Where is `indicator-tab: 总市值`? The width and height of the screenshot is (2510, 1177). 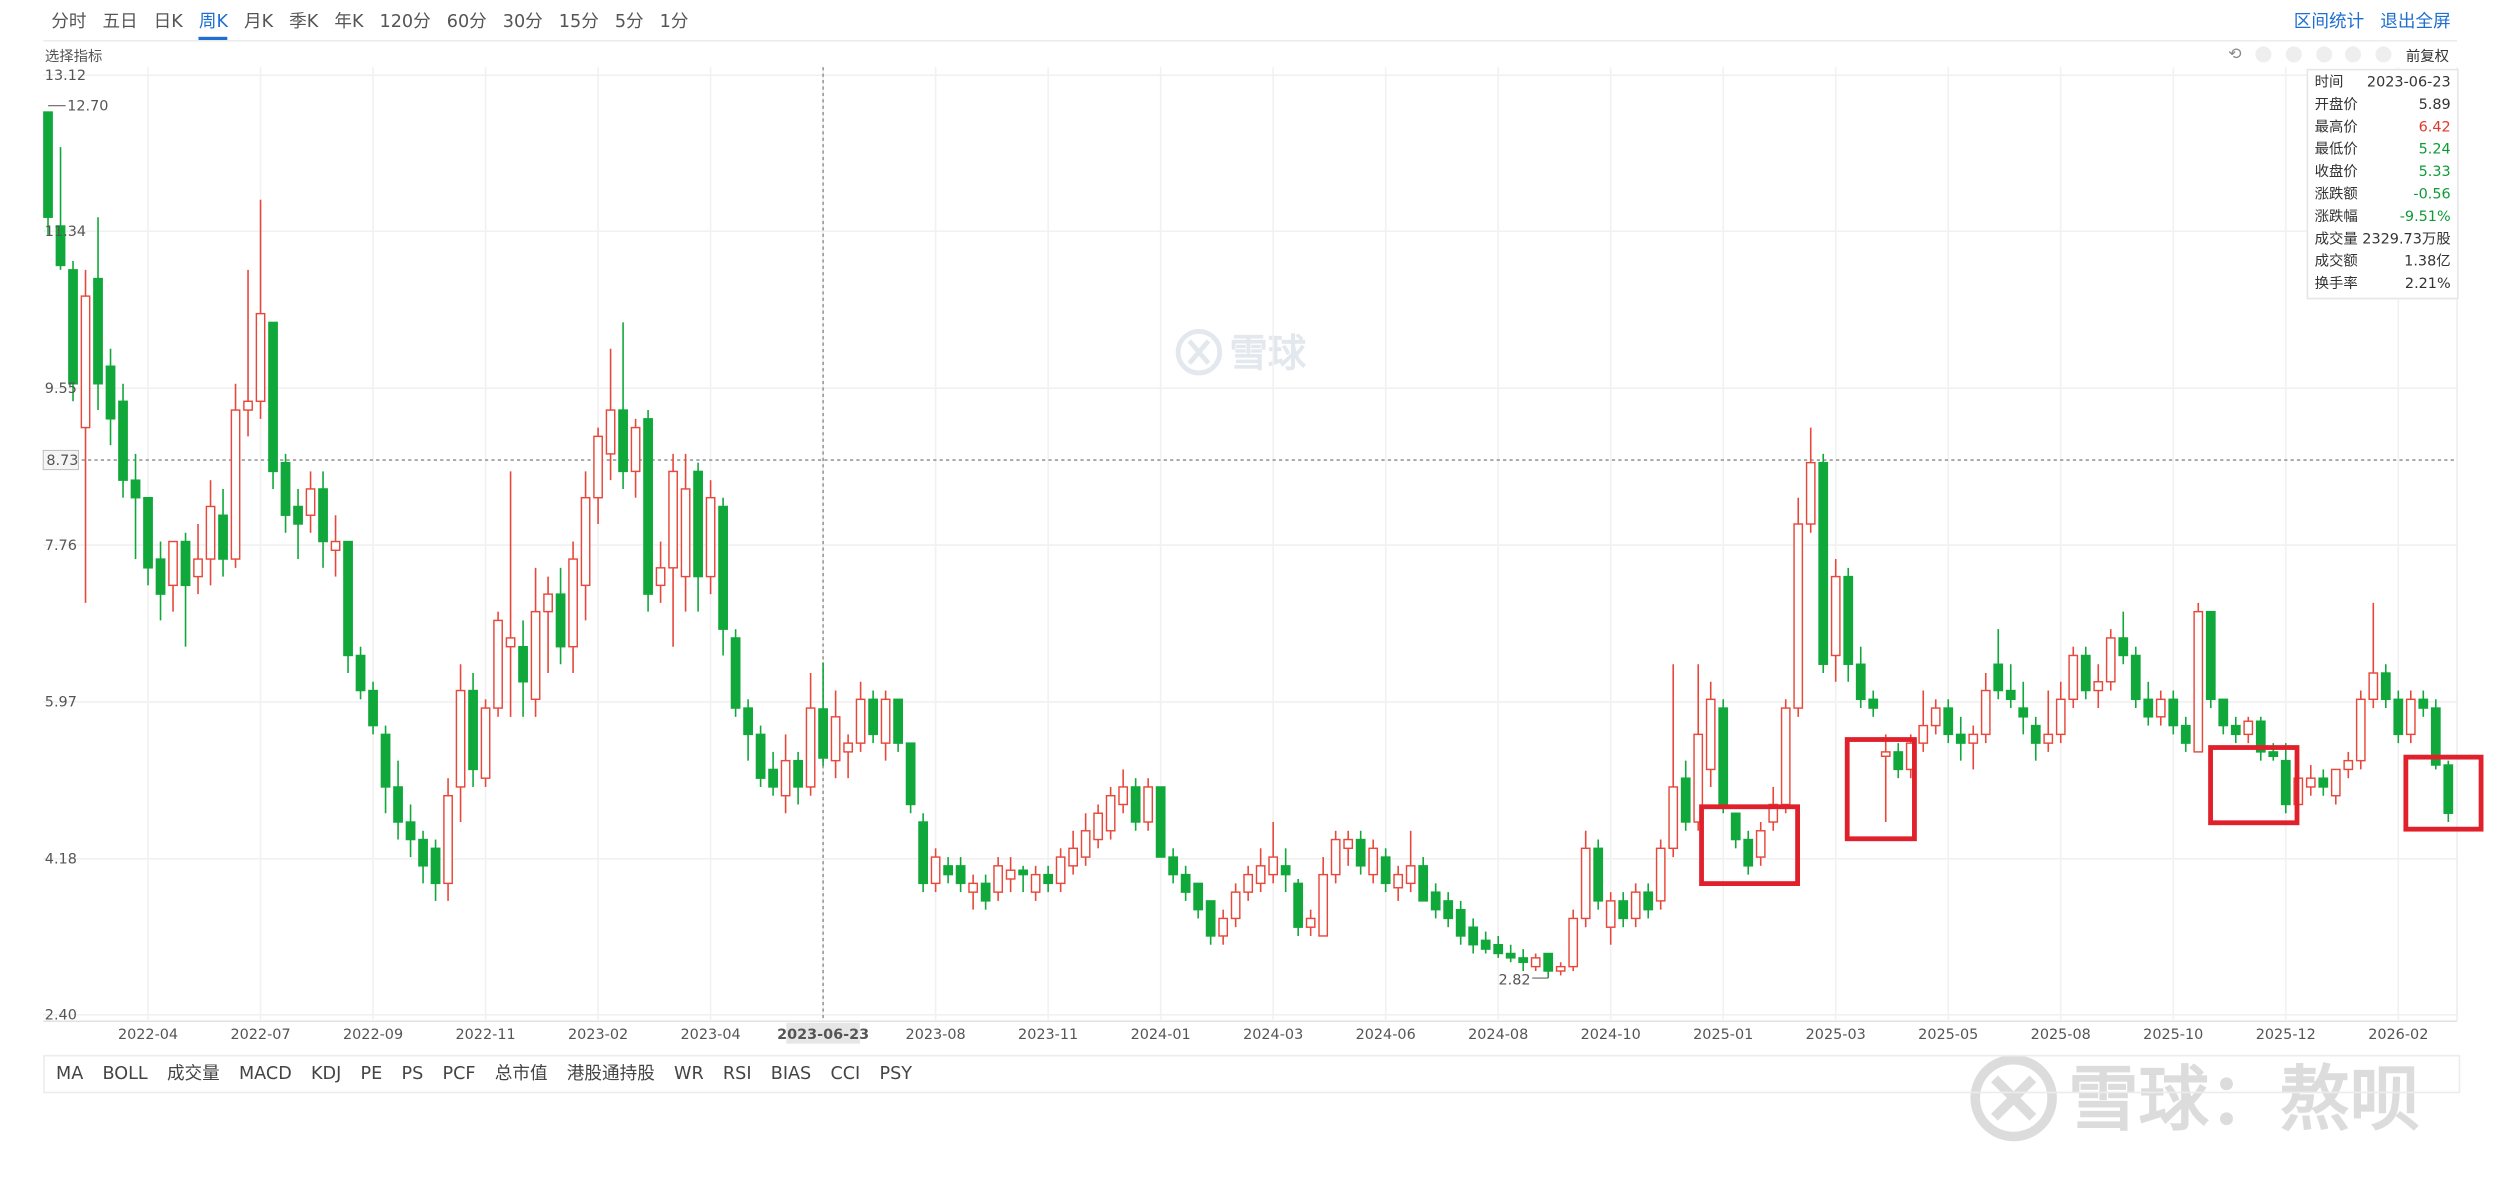 indicator-tab: 总市值 is located at coordinates (521, 1073).